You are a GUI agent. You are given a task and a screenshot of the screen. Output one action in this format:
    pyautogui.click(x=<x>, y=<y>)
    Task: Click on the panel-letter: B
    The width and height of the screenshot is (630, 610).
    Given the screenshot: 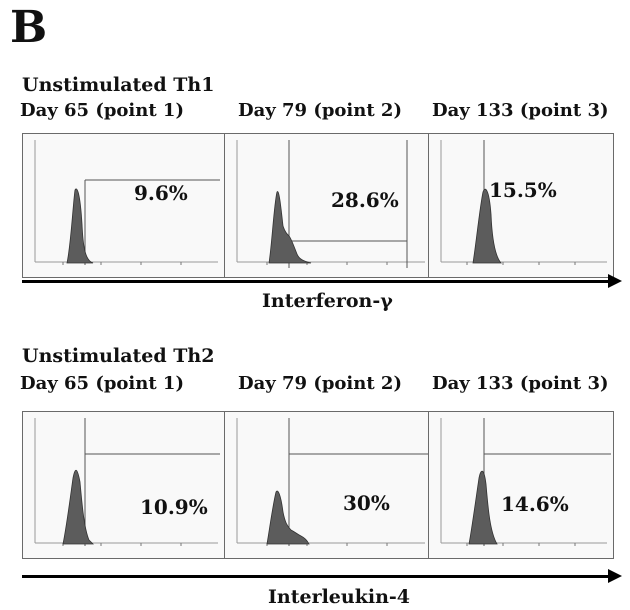 What is the action you would take?
    pyautogui.click(x=29, y=27)
    